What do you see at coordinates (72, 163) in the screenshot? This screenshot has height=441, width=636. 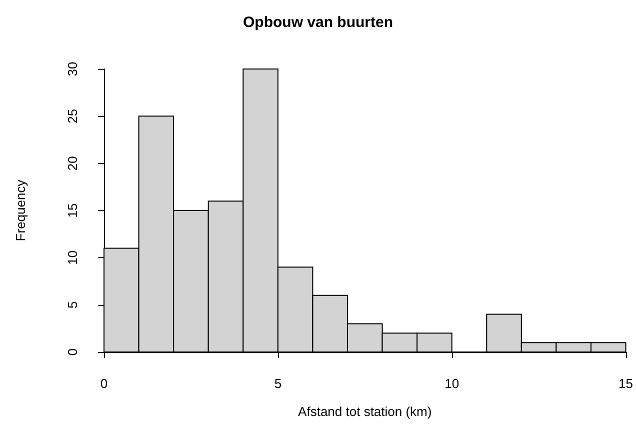 I see `y-tick-label: 20` at bounding box center [72, 163].